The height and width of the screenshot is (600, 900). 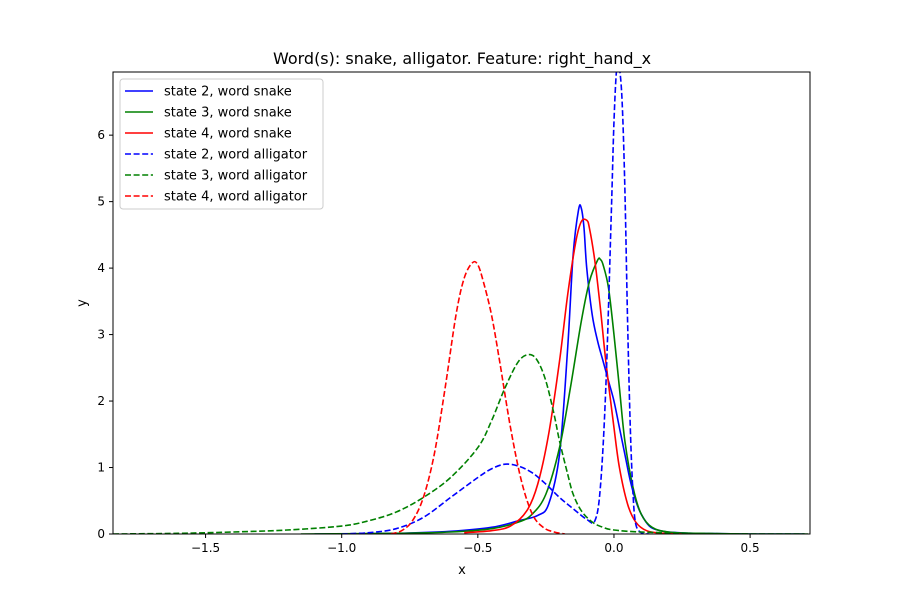 I want to click on y-tick-label: 2, so click(x=101, y=401).